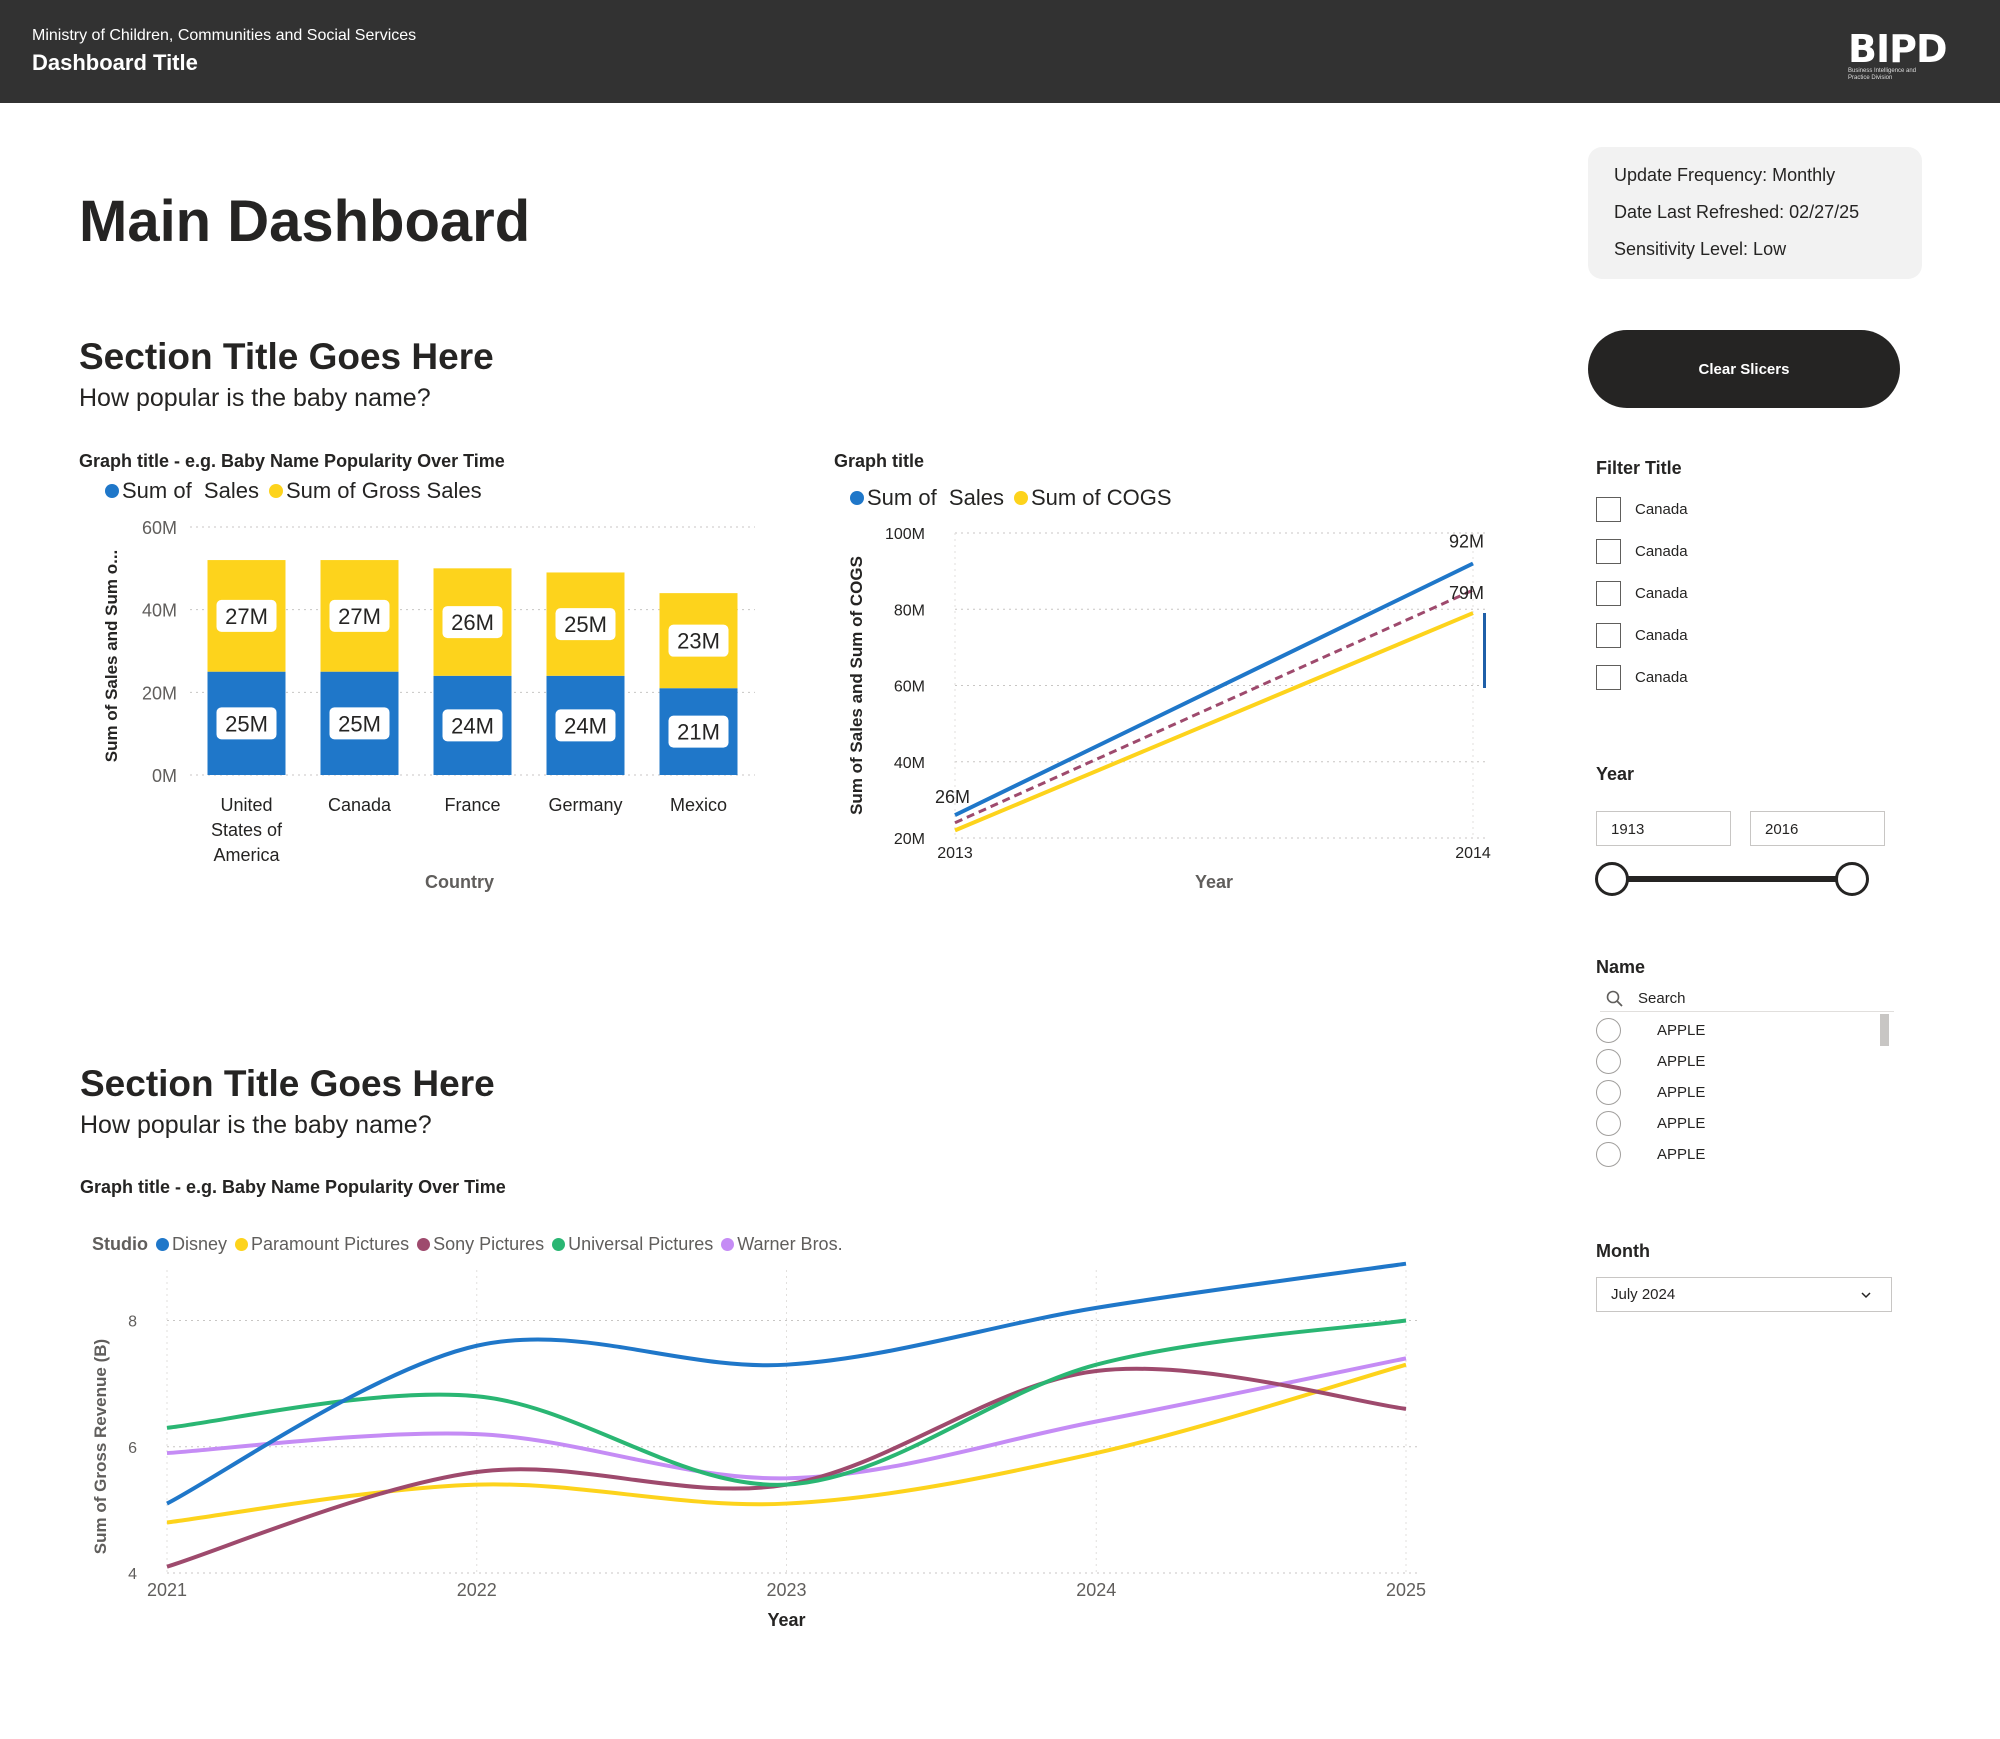  What do you see at coordinates (1662, 998) in the screenshot?
I see `search-placeholder: Search` at bounding box center [1662, 998].